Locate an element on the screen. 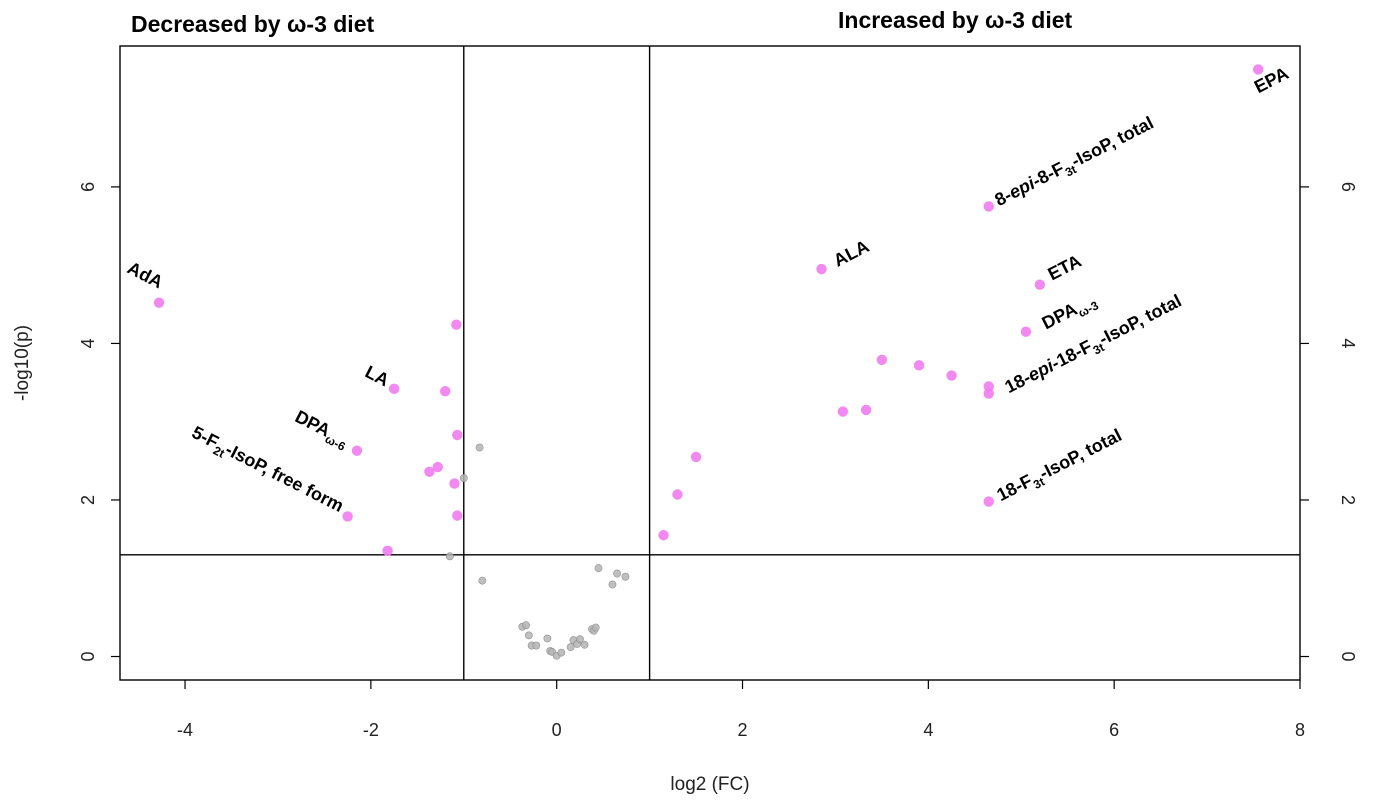 The width and height of the screenshot is (1375, 806). point-label: AdA is located at coordinates (145, 275).